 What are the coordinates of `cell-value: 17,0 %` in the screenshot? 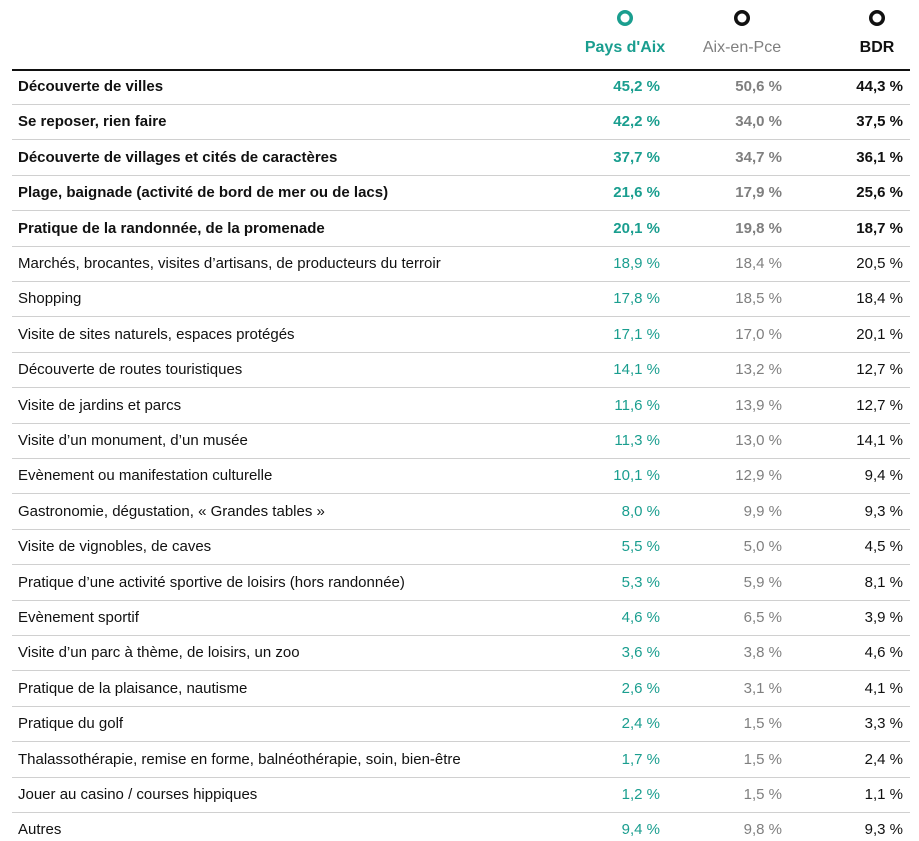 It's located at (758, 334).